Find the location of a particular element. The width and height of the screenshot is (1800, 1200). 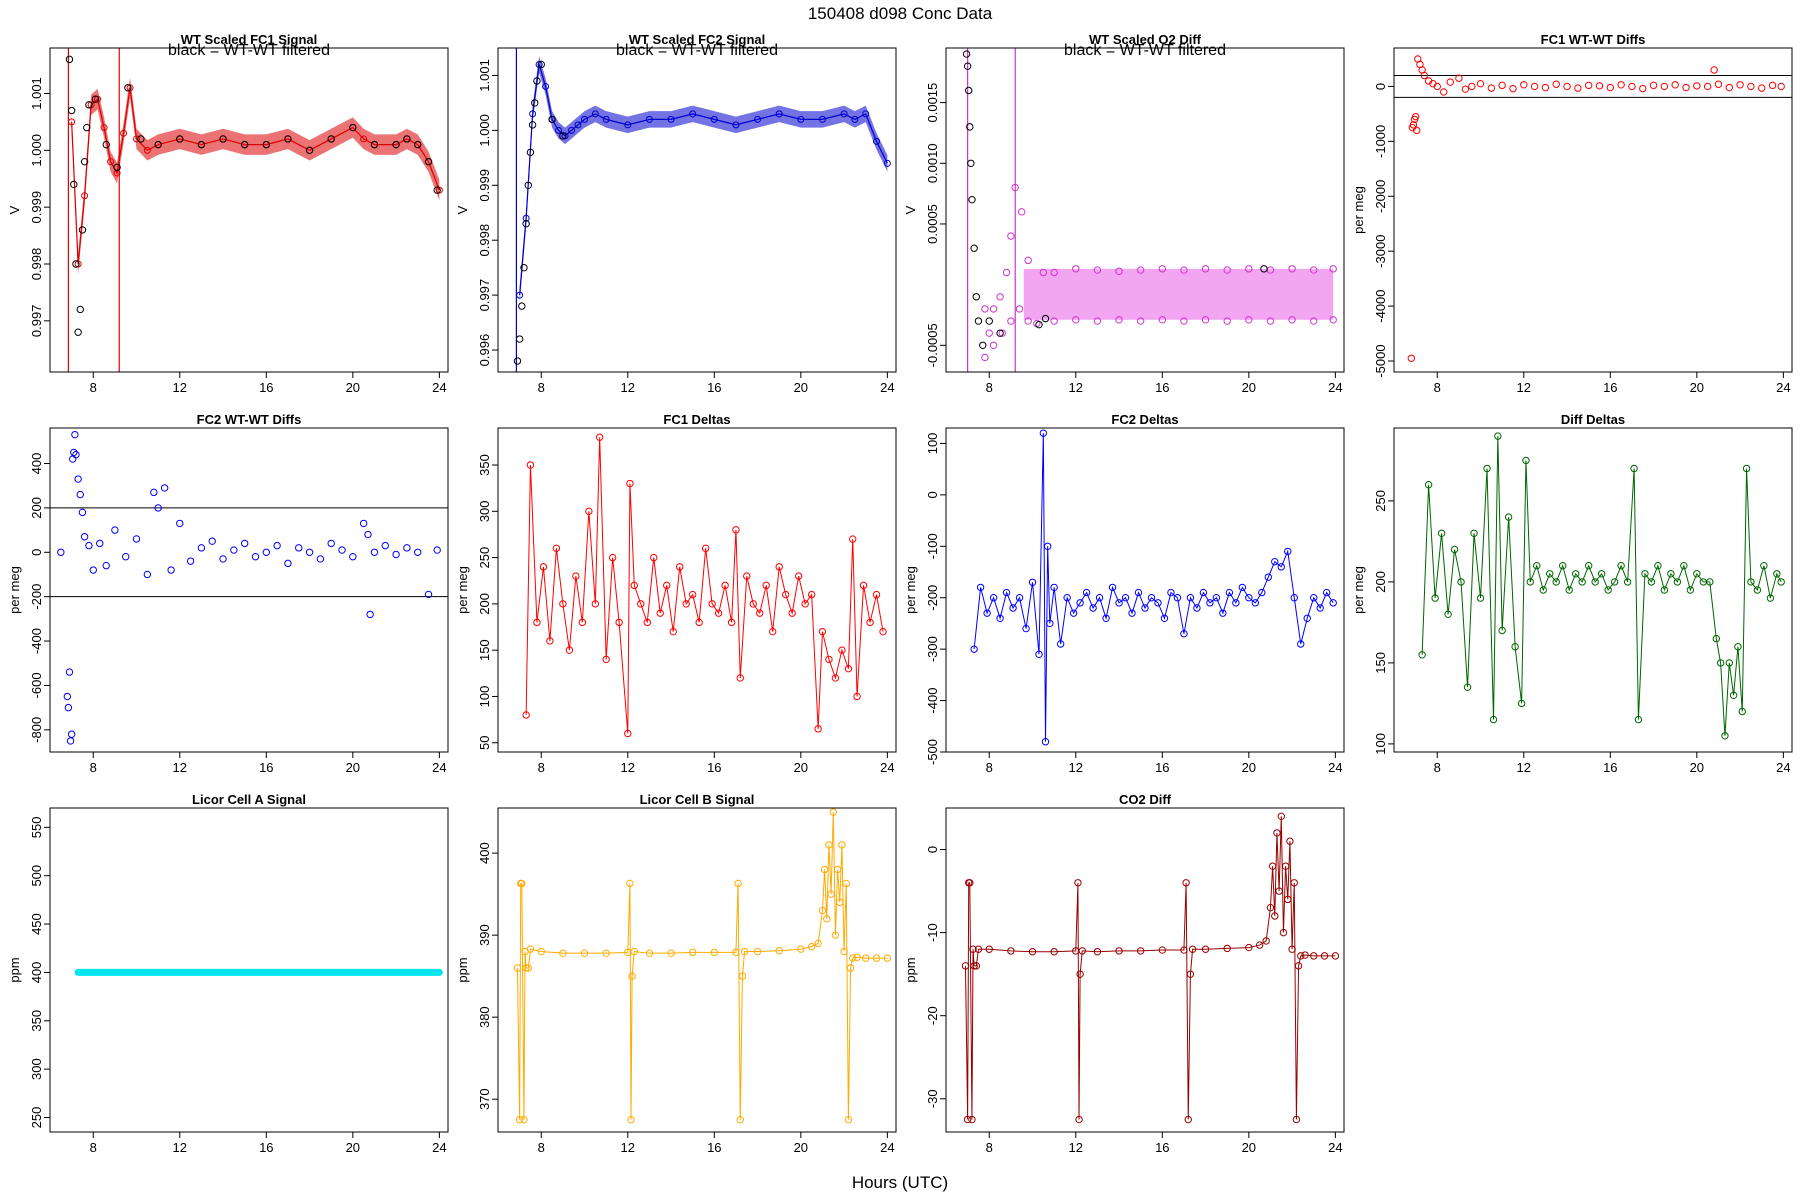

panel-note: black = WT-WT filtered is located at coordinates (1145, 50).